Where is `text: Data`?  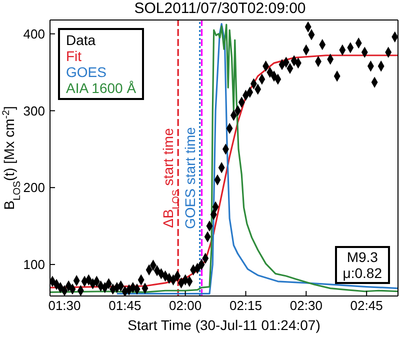
text: Data is located at coordinates (81, 40).